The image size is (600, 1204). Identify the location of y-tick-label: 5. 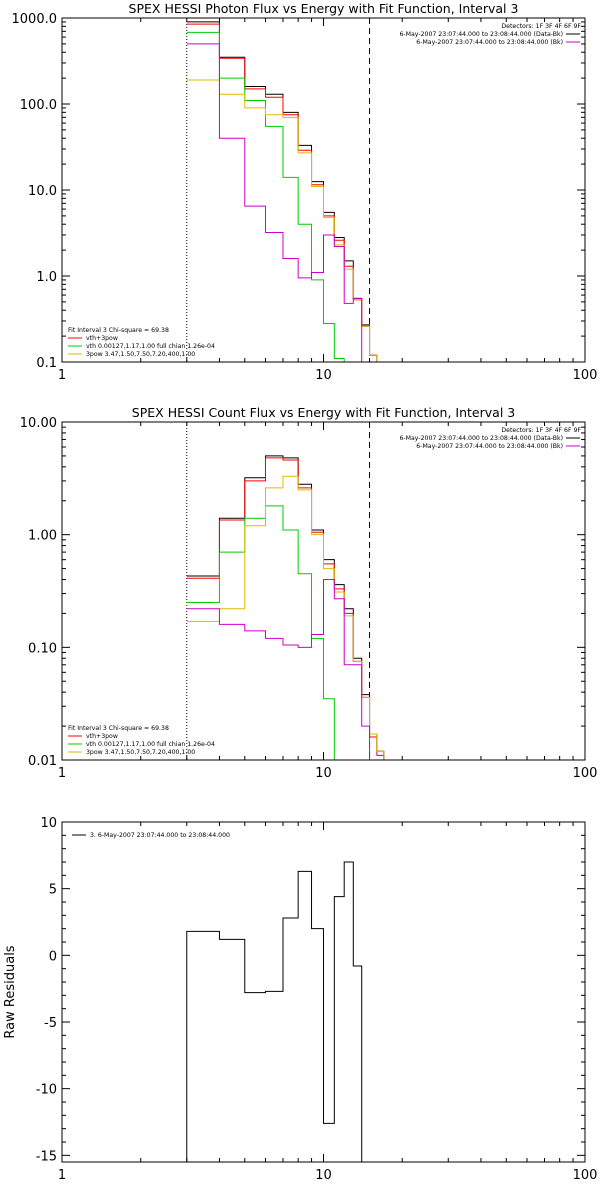
(53, 890).